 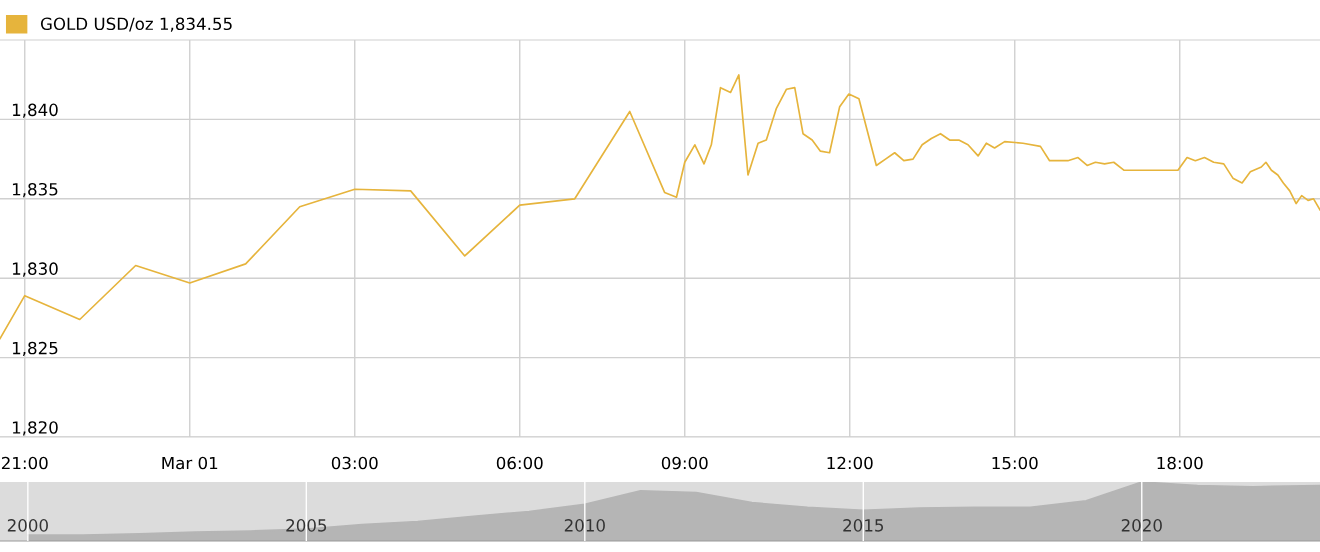 I want to click on y-tick-label: 1,830, so click(x=35, y=269).